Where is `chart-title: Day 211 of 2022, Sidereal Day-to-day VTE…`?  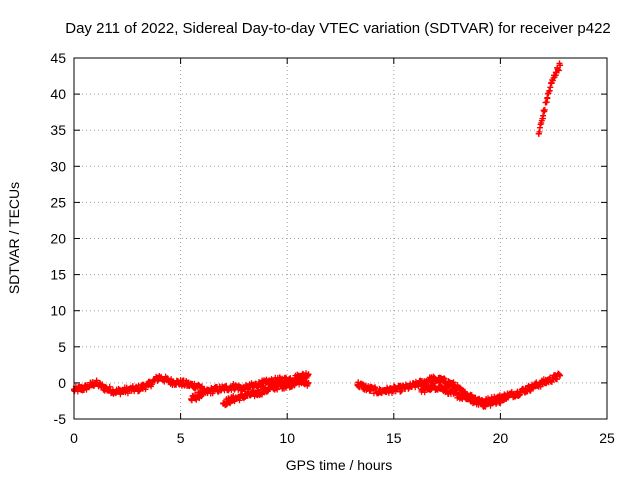
chart-title: Day 211 of 2022, Sidereal Day-to-day VTE… is located at coordinates (338, 28).